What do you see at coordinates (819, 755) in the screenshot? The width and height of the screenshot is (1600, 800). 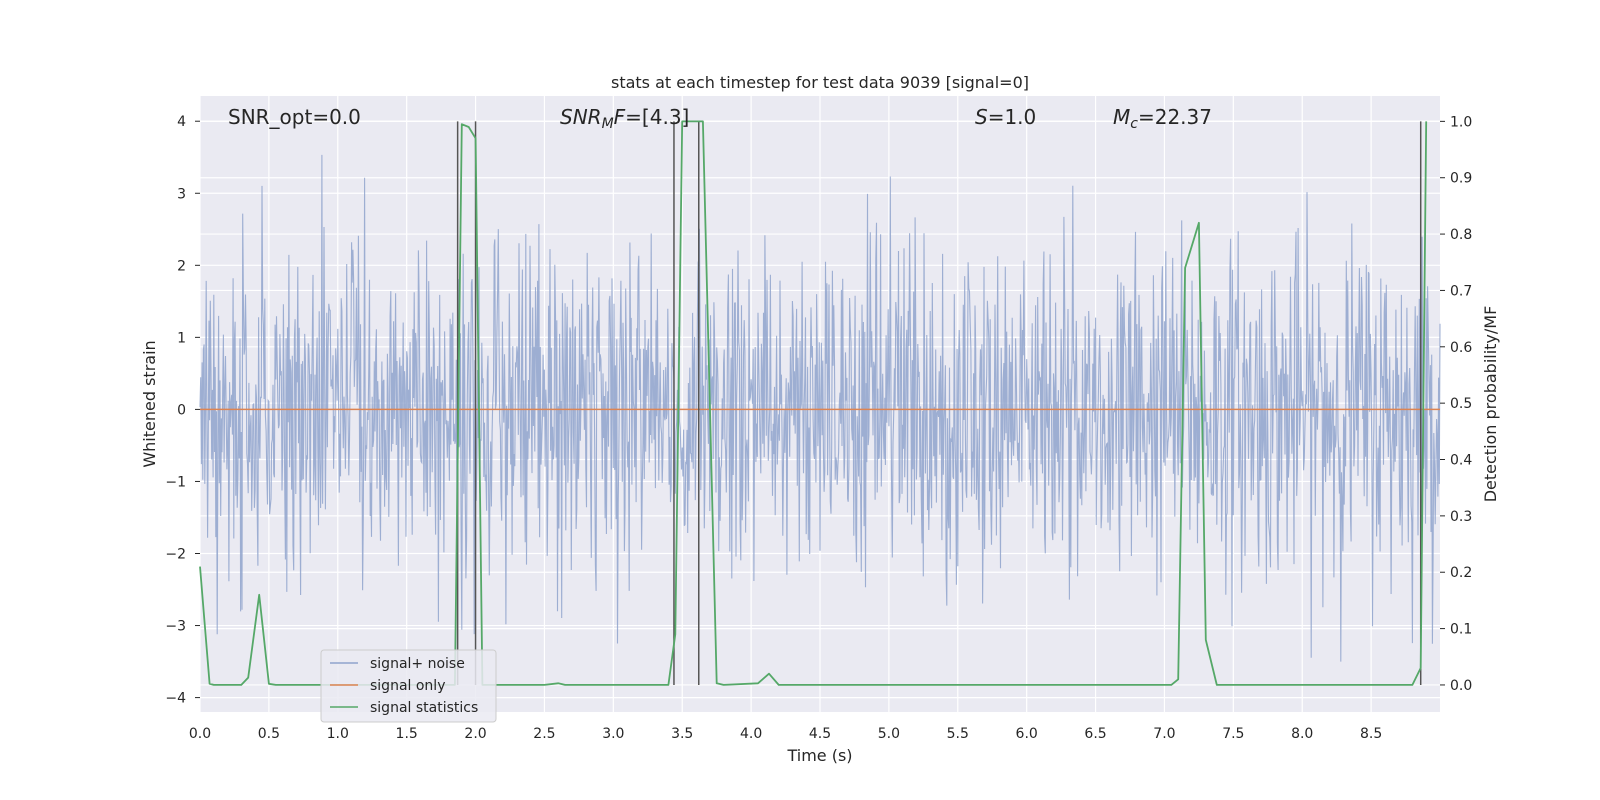 I see `x-axis-label: Time (s)` at bounding box center [819, 755].